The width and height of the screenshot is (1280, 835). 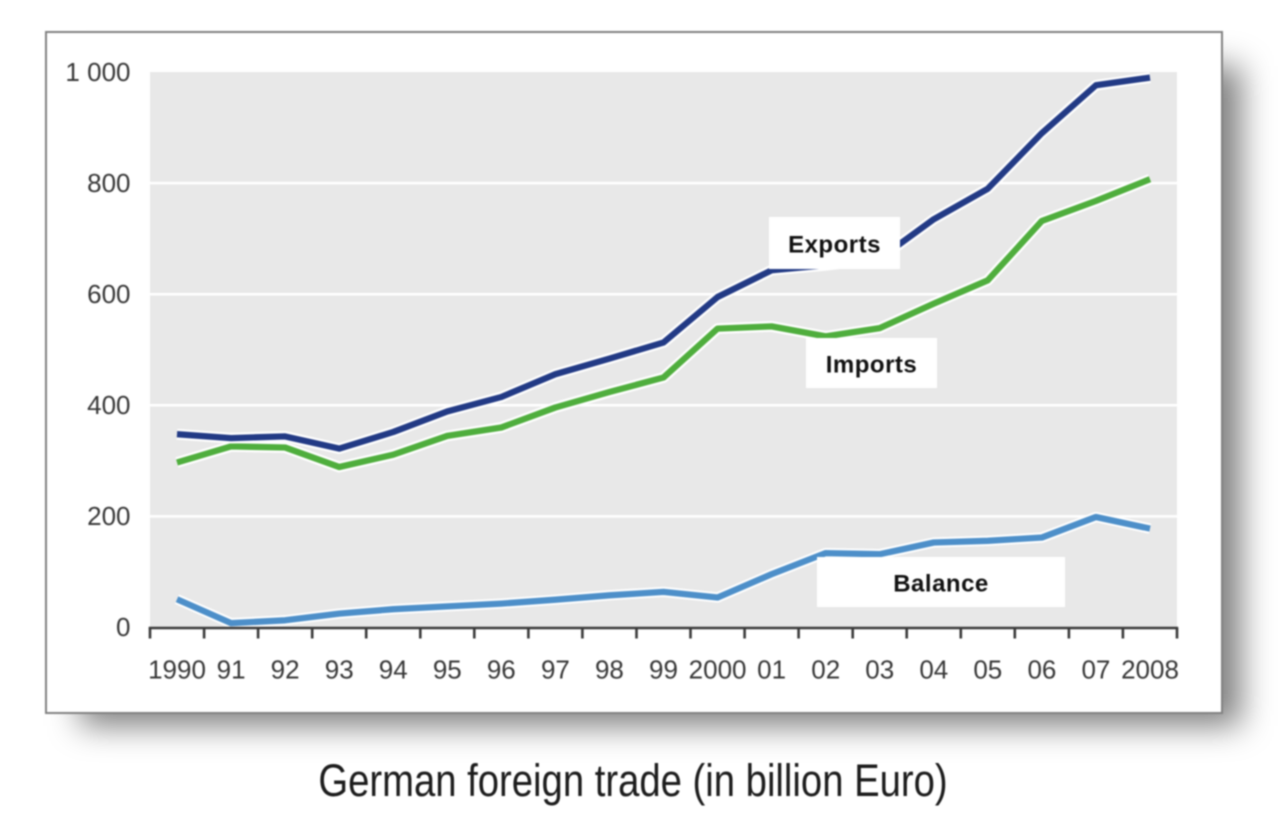 I want to click on svg-text: 01, so click(x=771, y=670).